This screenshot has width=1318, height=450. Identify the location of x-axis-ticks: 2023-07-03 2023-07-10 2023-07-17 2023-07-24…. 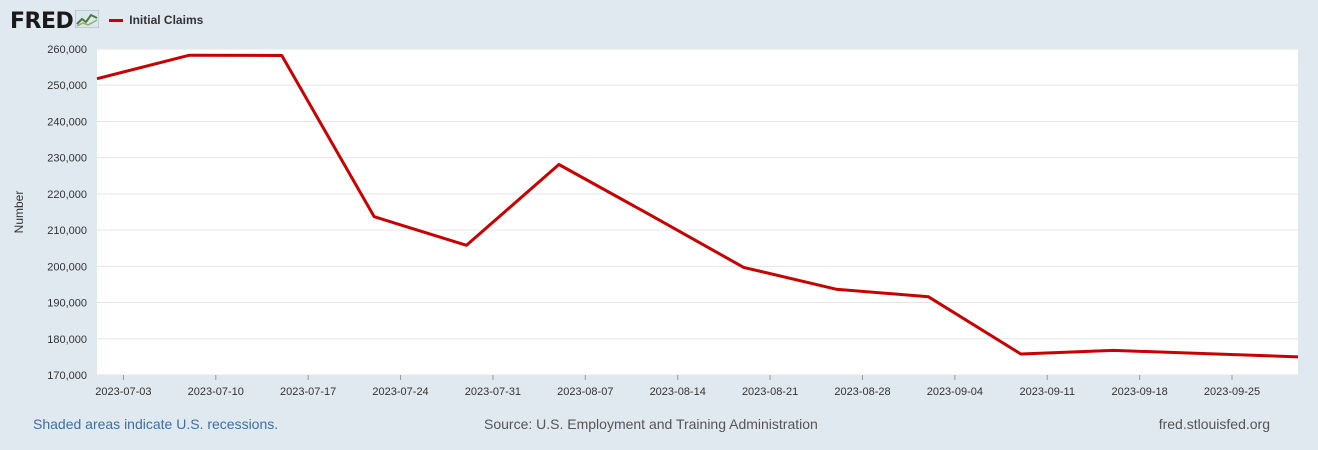
(677, 386).